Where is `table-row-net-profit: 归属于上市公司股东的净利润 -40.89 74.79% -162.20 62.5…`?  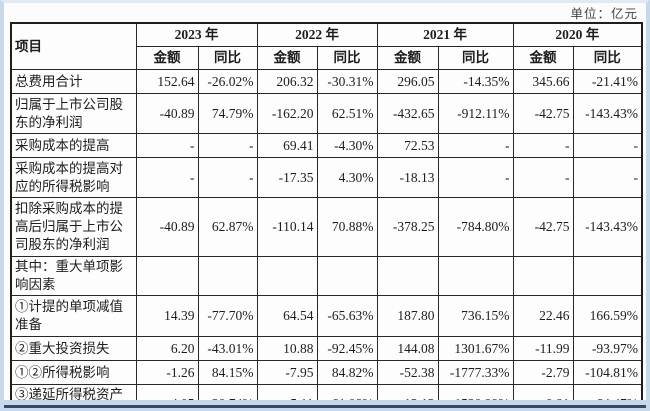
table-row-net-profit: 归属于上市公司股东的净利润 -40.89 74.79% -162.20 62.5… is located at coordinates (326, 113).